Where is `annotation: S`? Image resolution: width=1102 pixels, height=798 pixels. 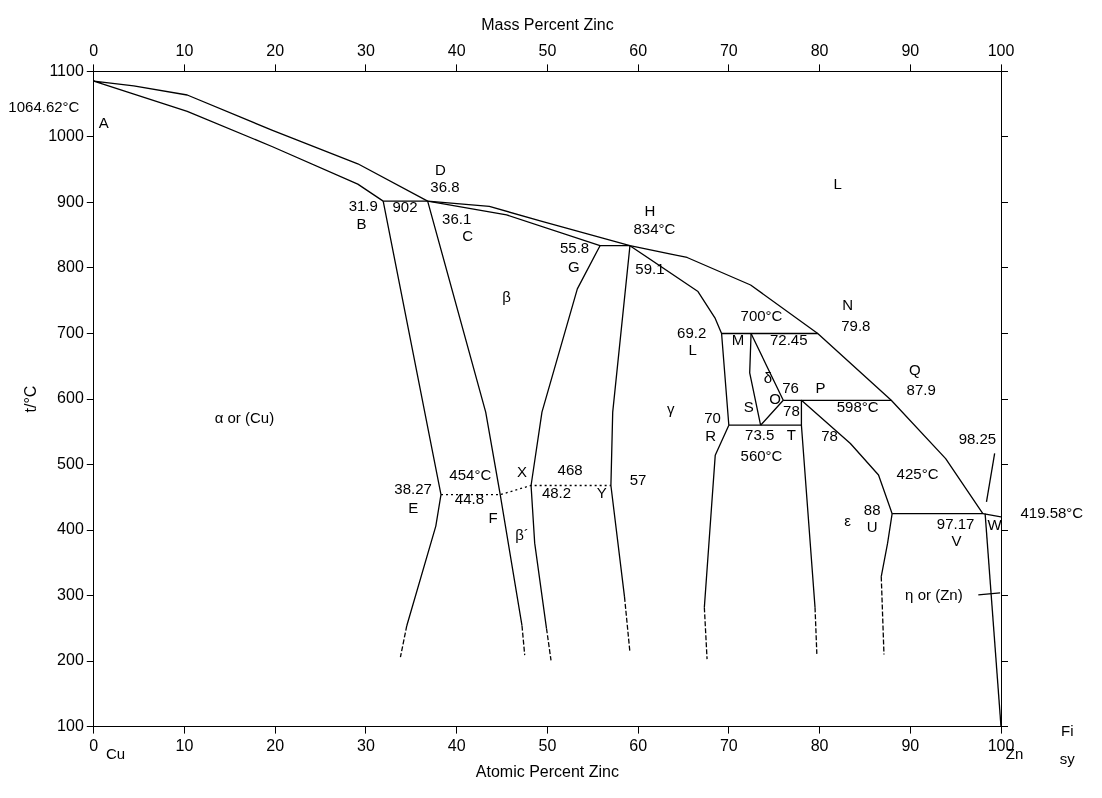
annotation: S is located at coordinates (748, 407).